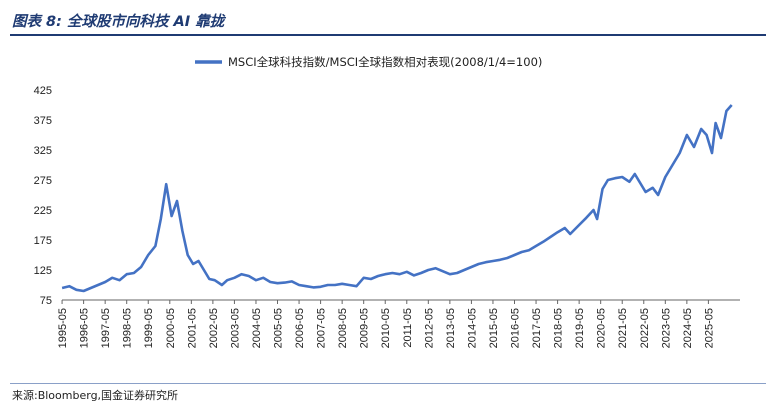 This screenshot has height=412, width=775. I want to click on x-tick-label: 2020-05, so click(602, 328).